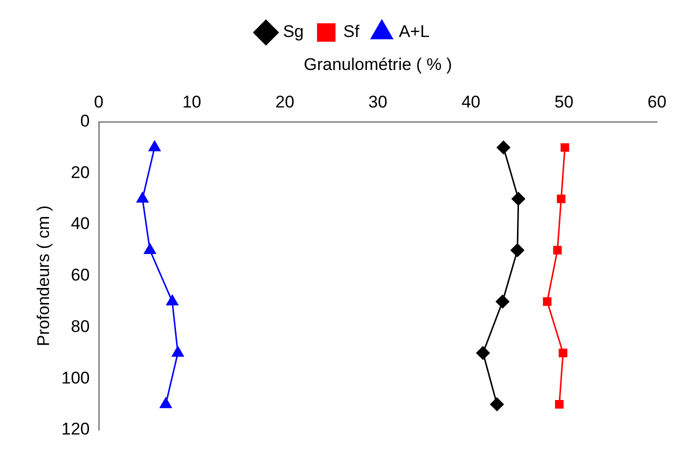  Describe the element at coordinates (75, 378) in the screenshot. I see `y-tick-label: 100` at that location.